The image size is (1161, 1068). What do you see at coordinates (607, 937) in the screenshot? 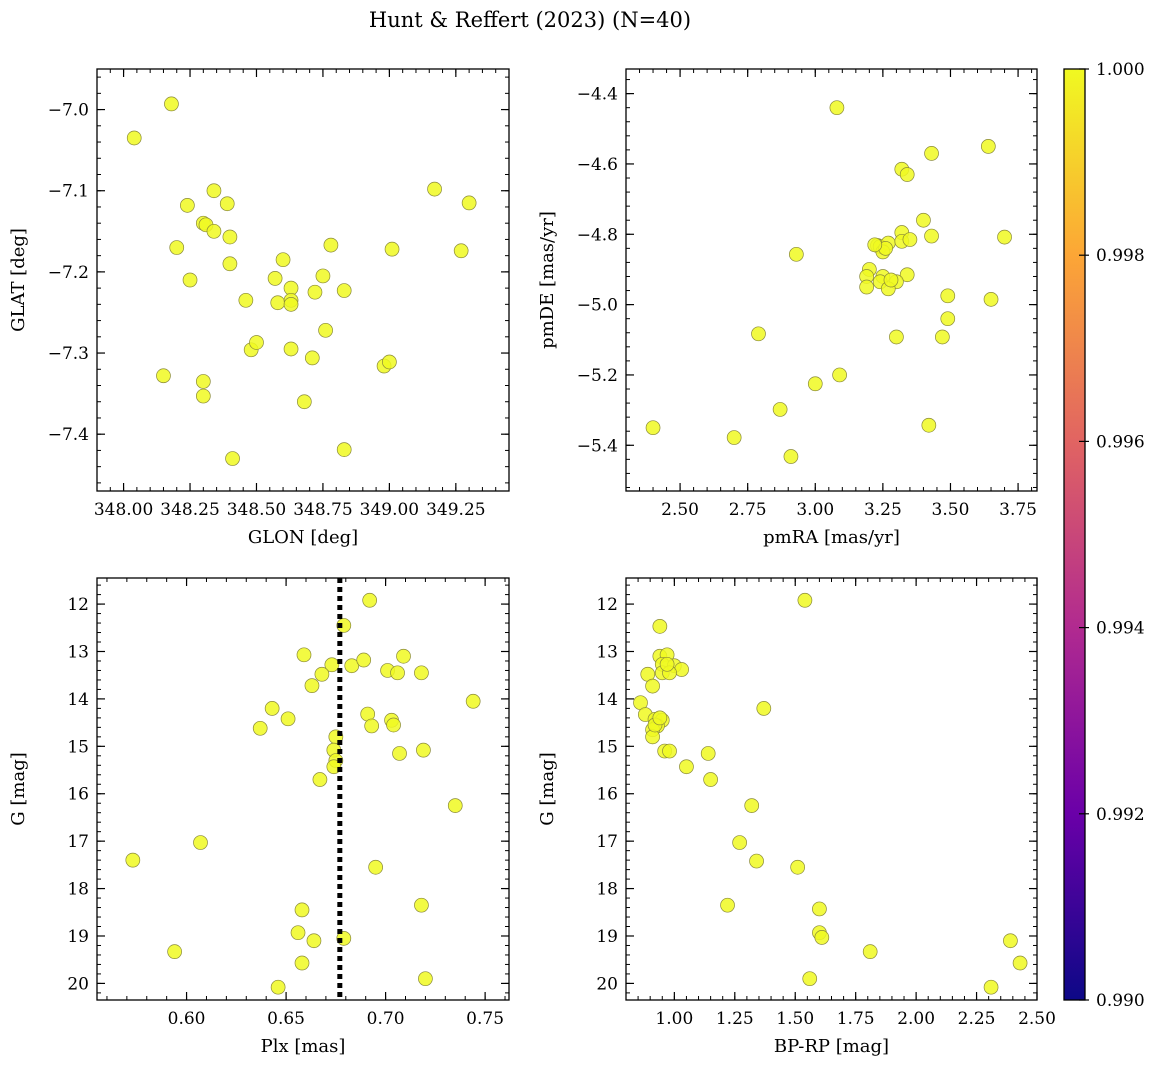
I see `y-tick-label: 19` at bounding box center [607, 937].